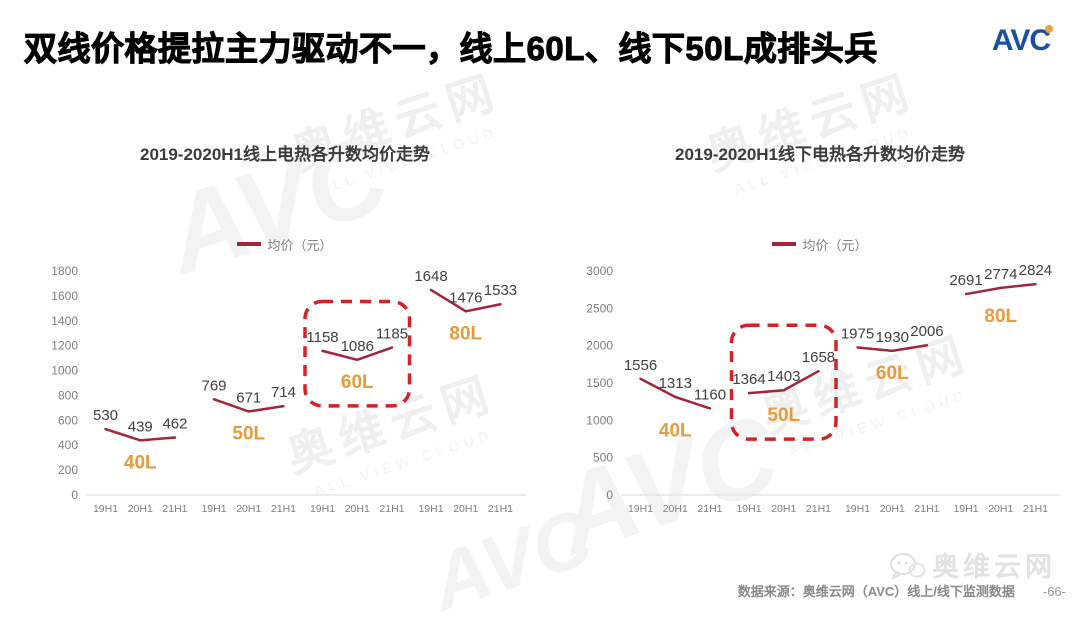 Image resolution: width=1080 pixels, height=627 pixels. Describe the element at coordinates (599, 383) in the screenshot. I see `svg-text: 1500` at that location.